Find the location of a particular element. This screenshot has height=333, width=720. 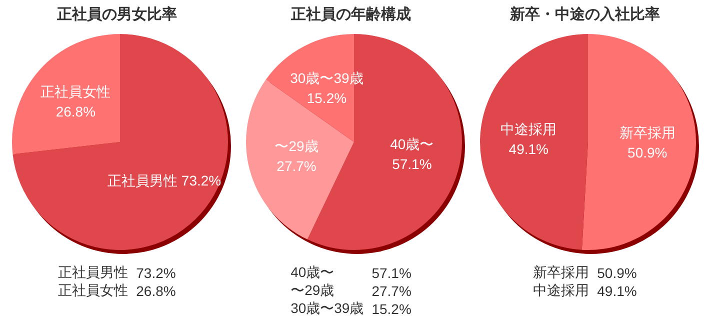

text: 27.7% is located at coordinates (392, 291).